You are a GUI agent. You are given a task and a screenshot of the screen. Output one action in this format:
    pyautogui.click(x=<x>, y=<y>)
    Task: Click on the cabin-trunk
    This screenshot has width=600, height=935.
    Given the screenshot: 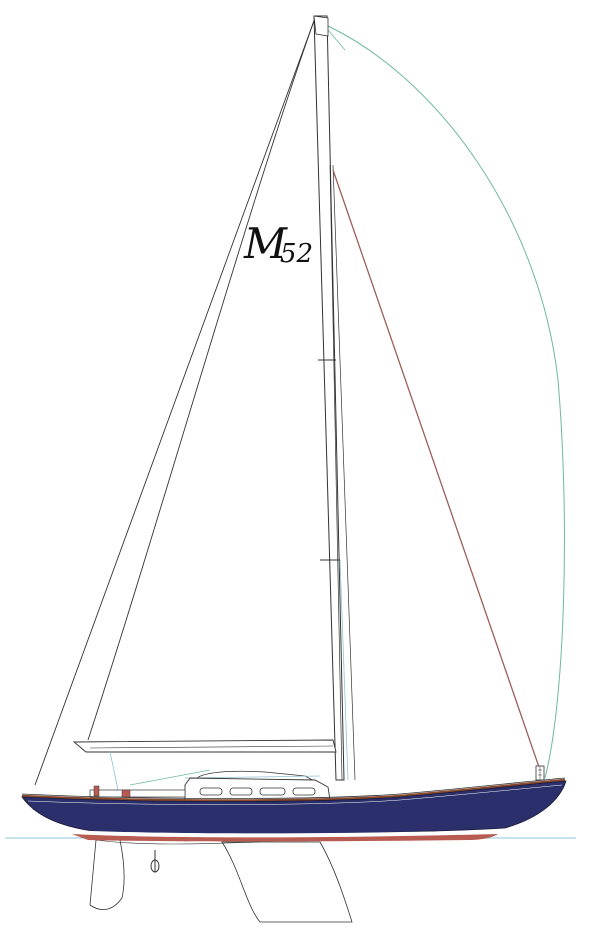 What is the action you would take?
    pyautogui.click(x=257, y=789)
    